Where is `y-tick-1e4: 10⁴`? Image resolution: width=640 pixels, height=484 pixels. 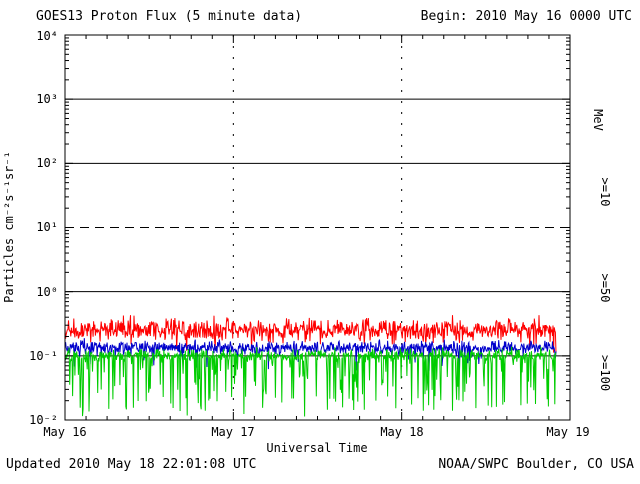
y-tick-1e4: 10⁴ is located at coordinates (47, 36).